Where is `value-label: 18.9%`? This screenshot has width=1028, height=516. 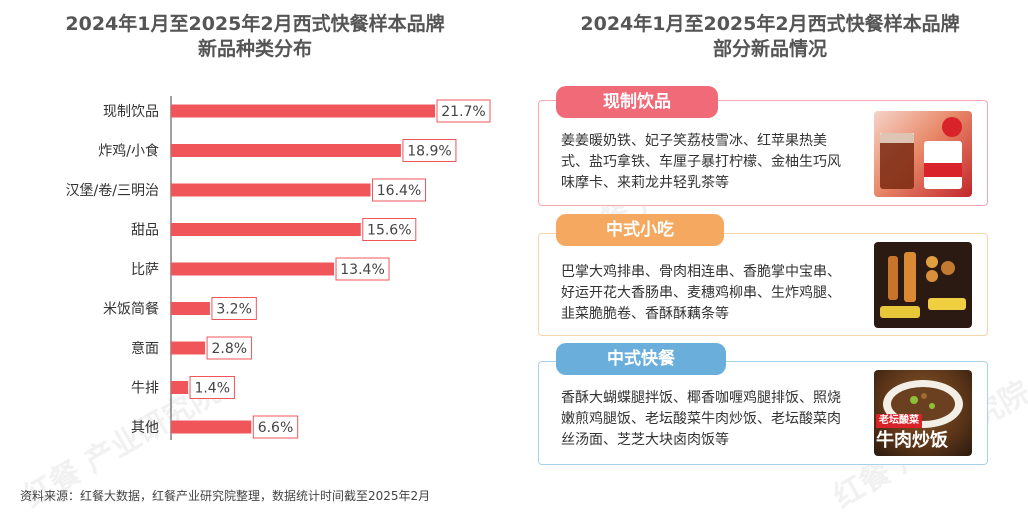 value-label: 18.9% is located at coordinates (429, 152).